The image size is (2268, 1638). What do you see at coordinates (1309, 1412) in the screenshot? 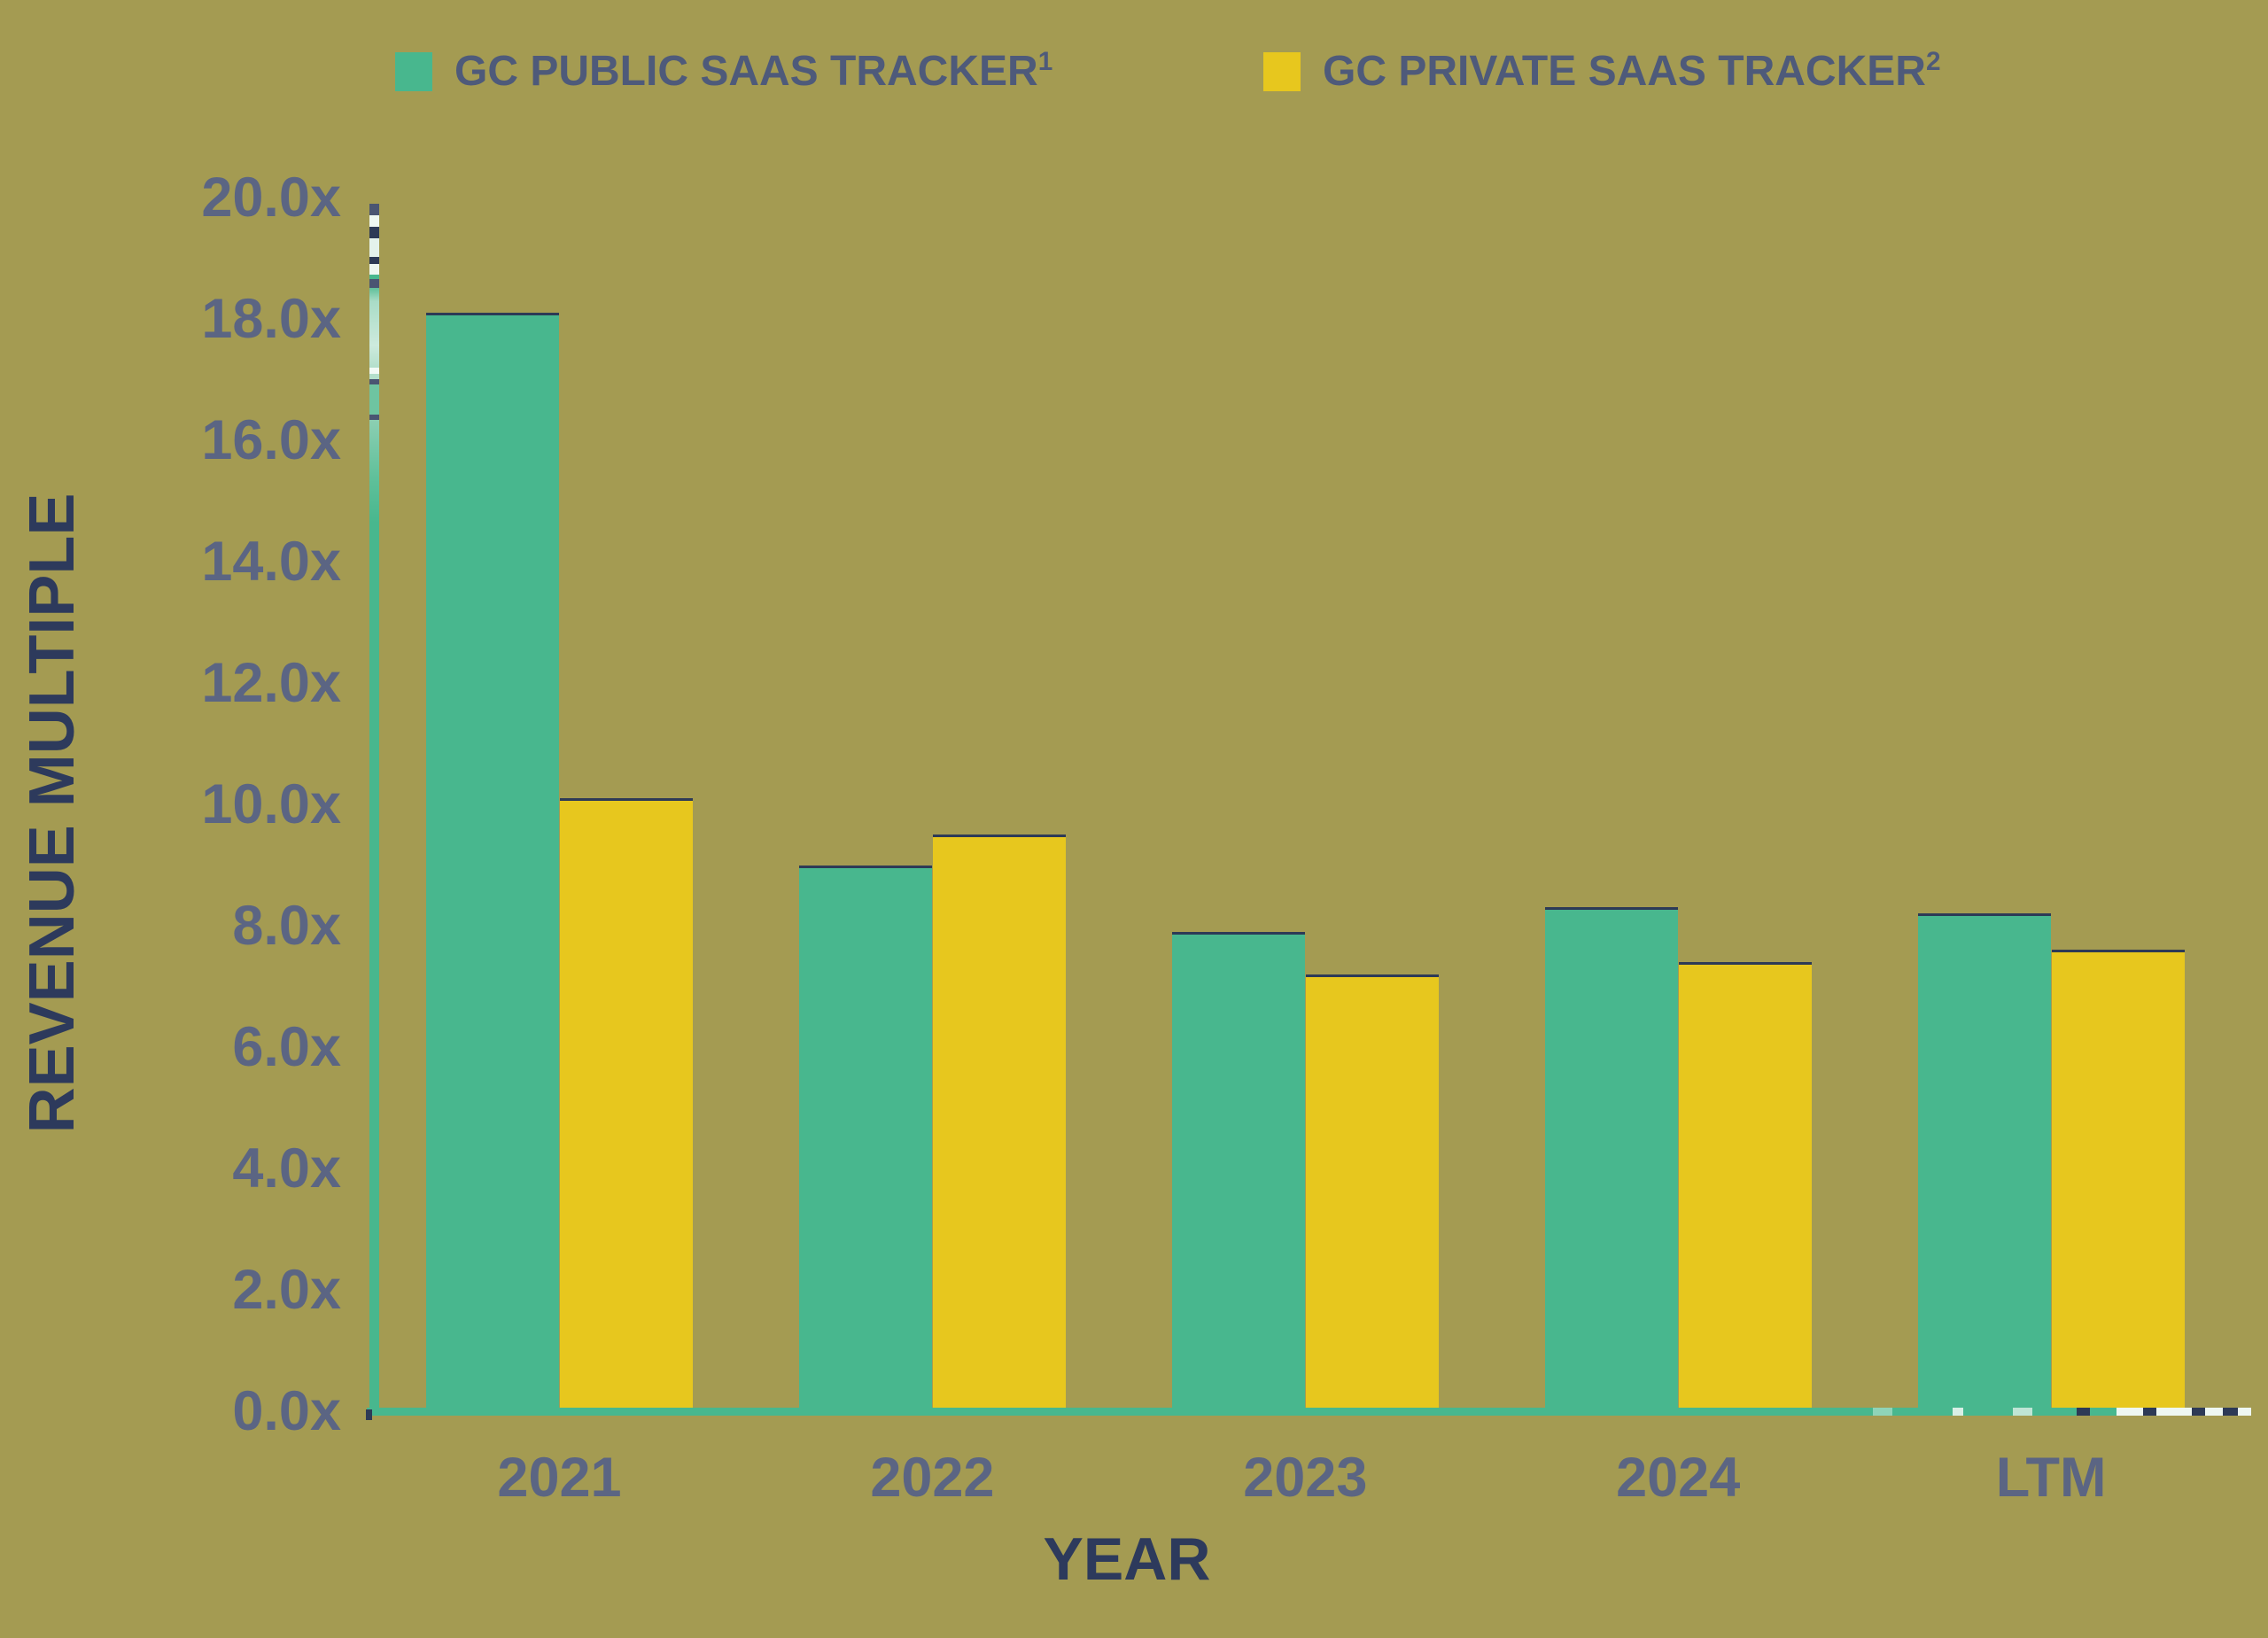
I see `x-axis-baseline` at bounding box center [1309, 1412].